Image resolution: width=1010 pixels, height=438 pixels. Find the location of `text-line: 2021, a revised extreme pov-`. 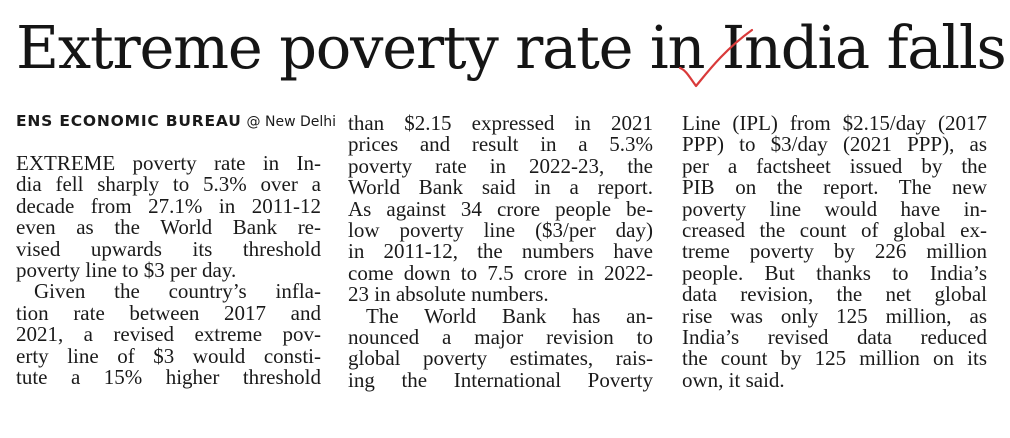

text-line: 2021, a revised extreme pov- is located at coordinates (168, 334).